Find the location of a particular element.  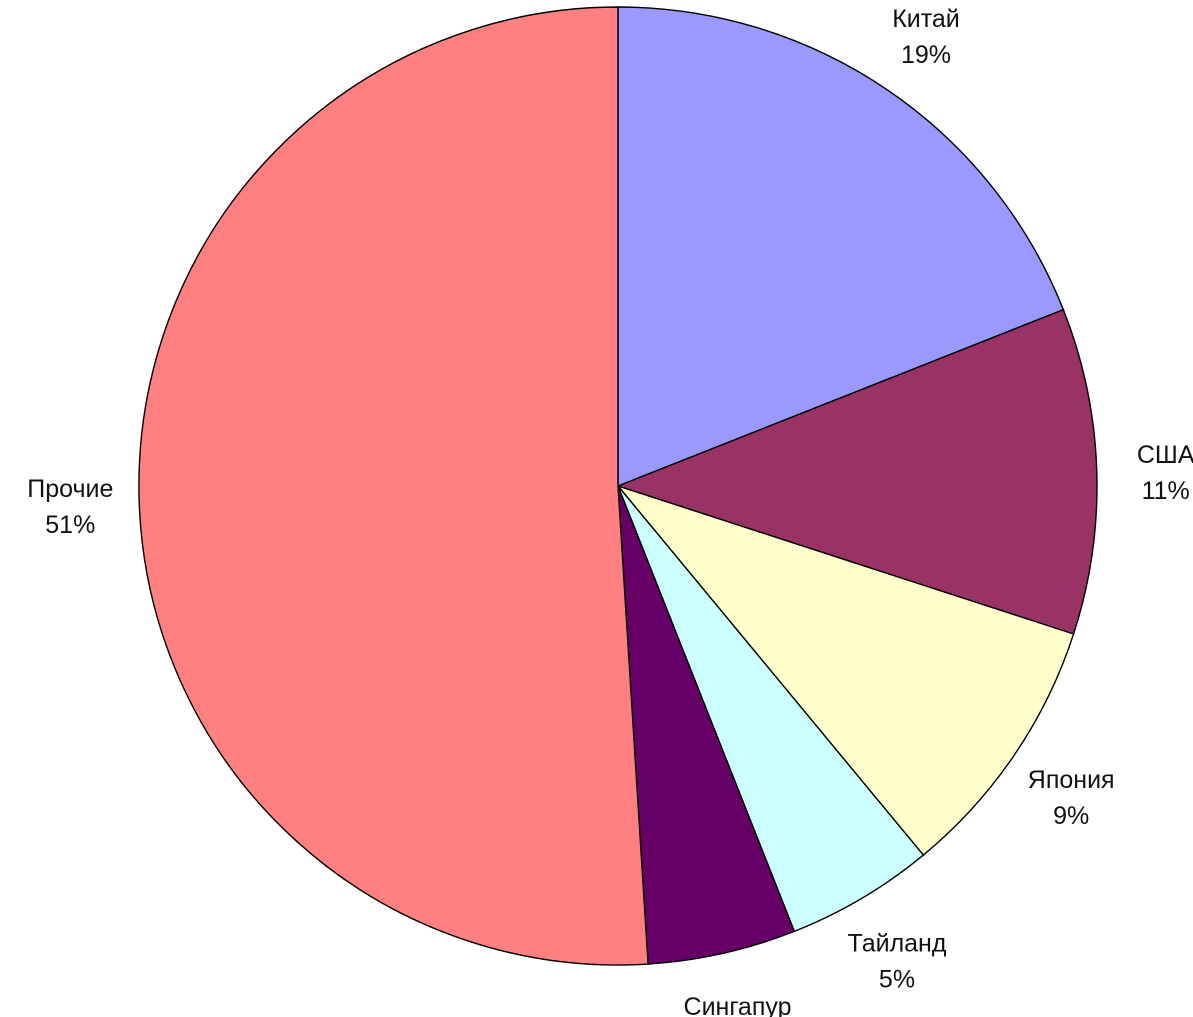

slice-label-3: Япония 9% is located at coordinates (1071, 798).